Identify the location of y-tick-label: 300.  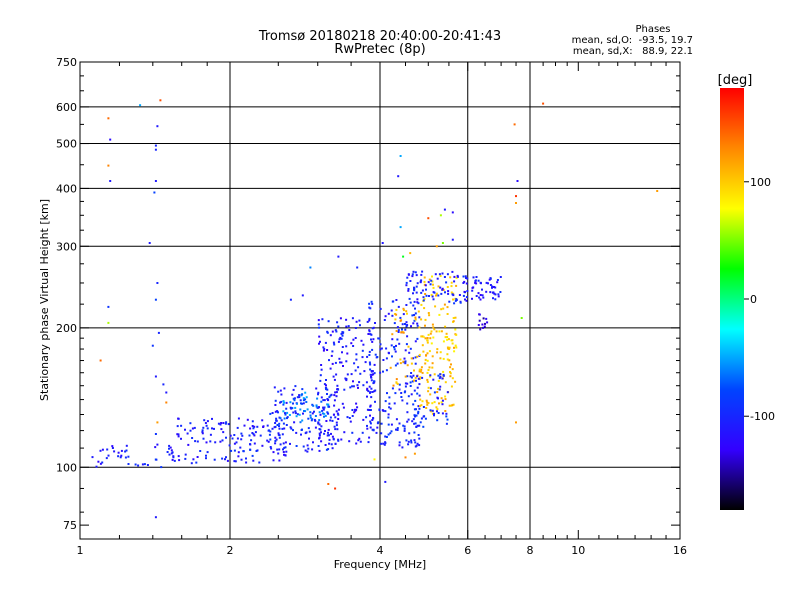
(66, 246).